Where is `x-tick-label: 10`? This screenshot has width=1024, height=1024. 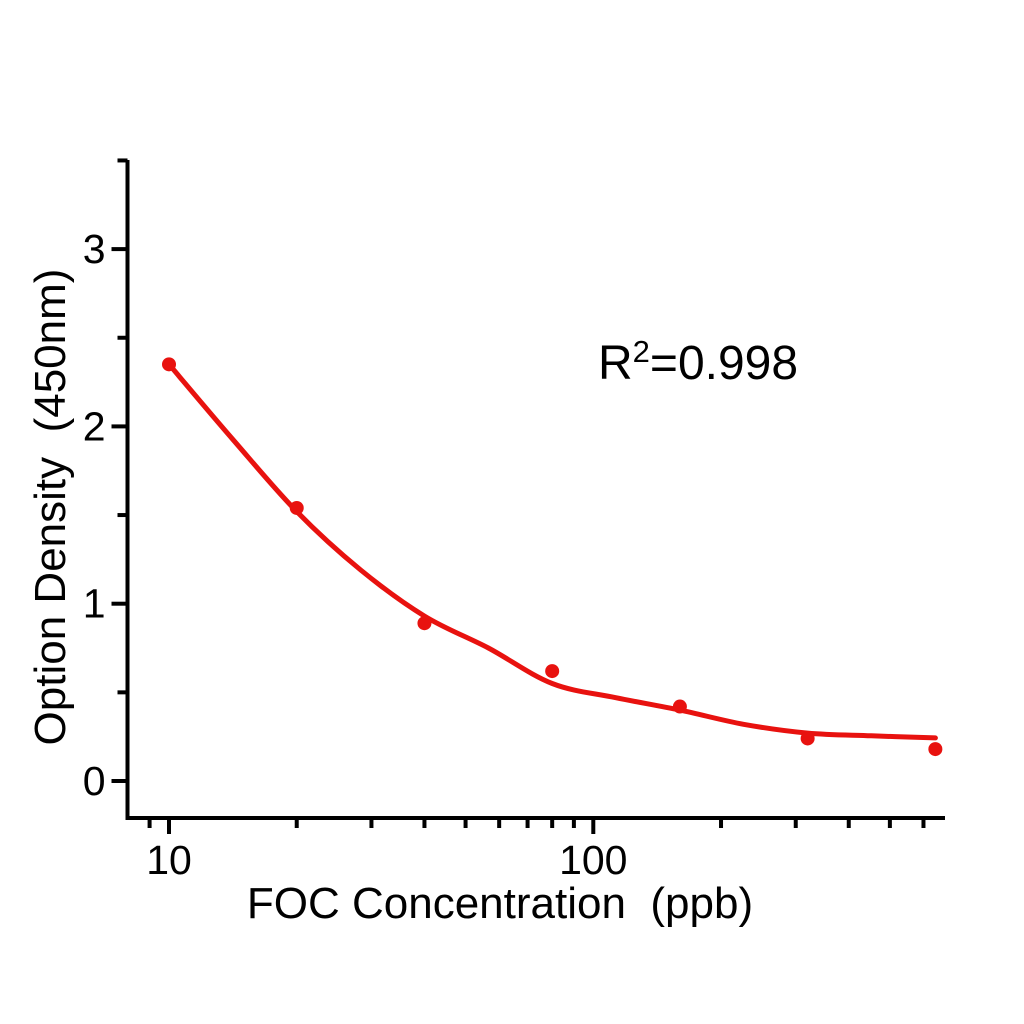
x-tick-label: 10 is located at coordinates (169, 860).